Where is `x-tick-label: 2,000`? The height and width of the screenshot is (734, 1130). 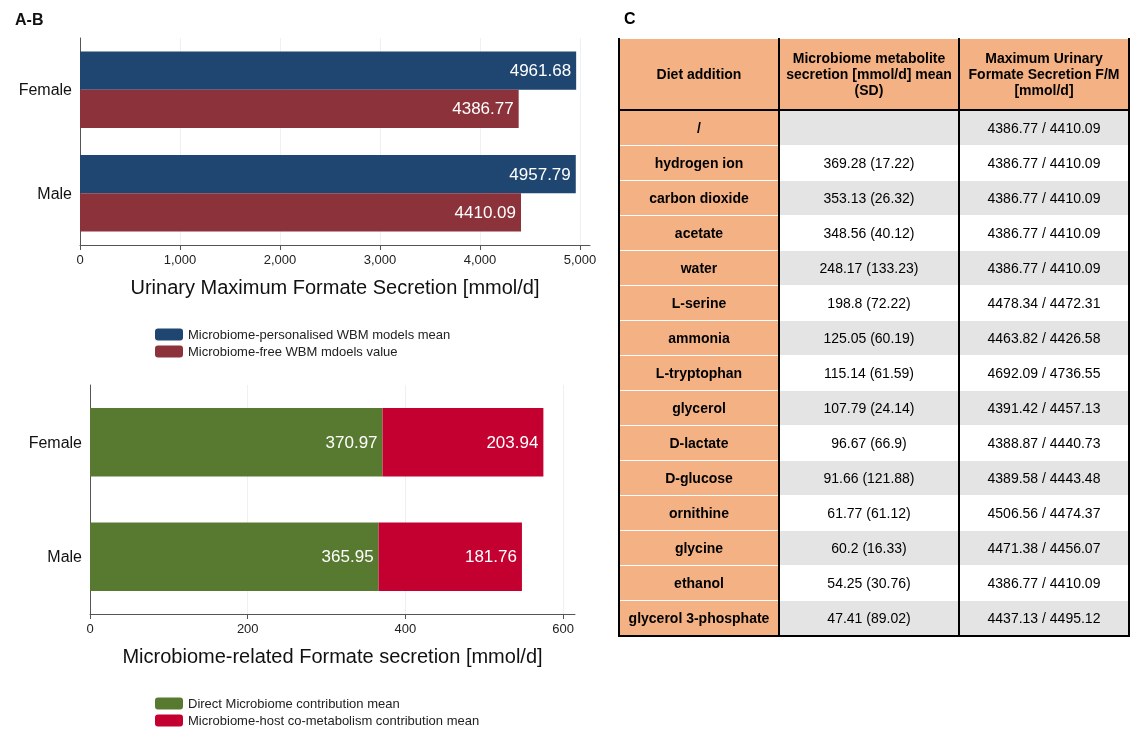 x-tick-label: 2,000 is located at coordinates (280, 259).